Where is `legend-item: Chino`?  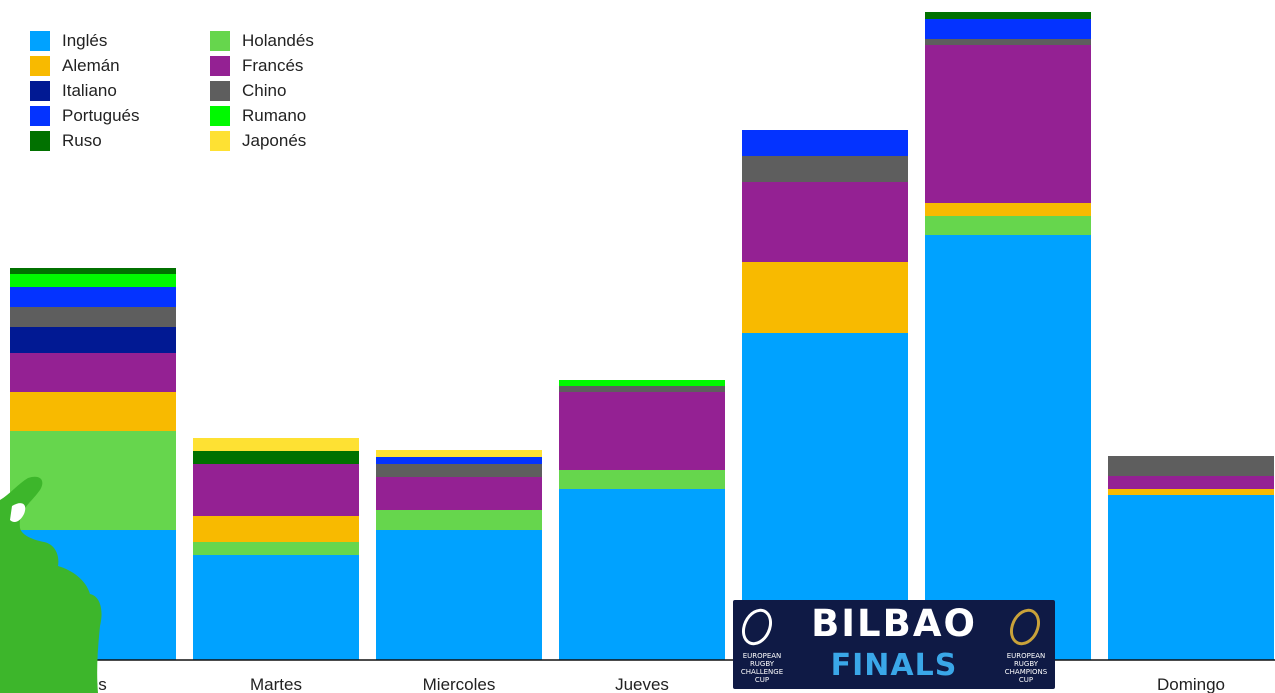 legend-item: Chino is located at coordinates (262, 90).